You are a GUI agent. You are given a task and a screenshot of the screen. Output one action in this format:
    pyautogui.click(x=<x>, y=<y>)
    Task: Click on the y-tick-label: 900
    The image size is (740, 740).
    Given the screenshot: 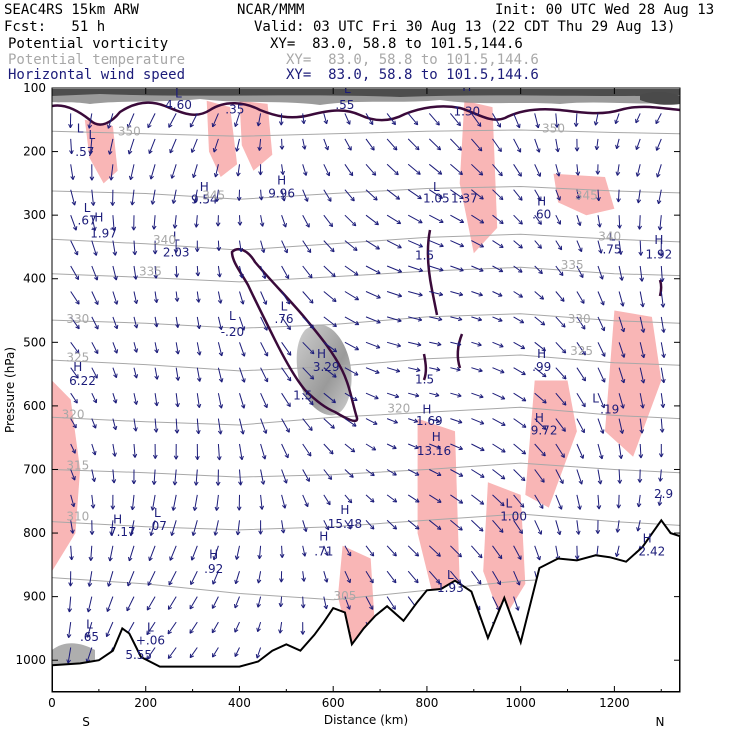 What is the action you would take?
    pyautogui.click(x=34, y=597)
    